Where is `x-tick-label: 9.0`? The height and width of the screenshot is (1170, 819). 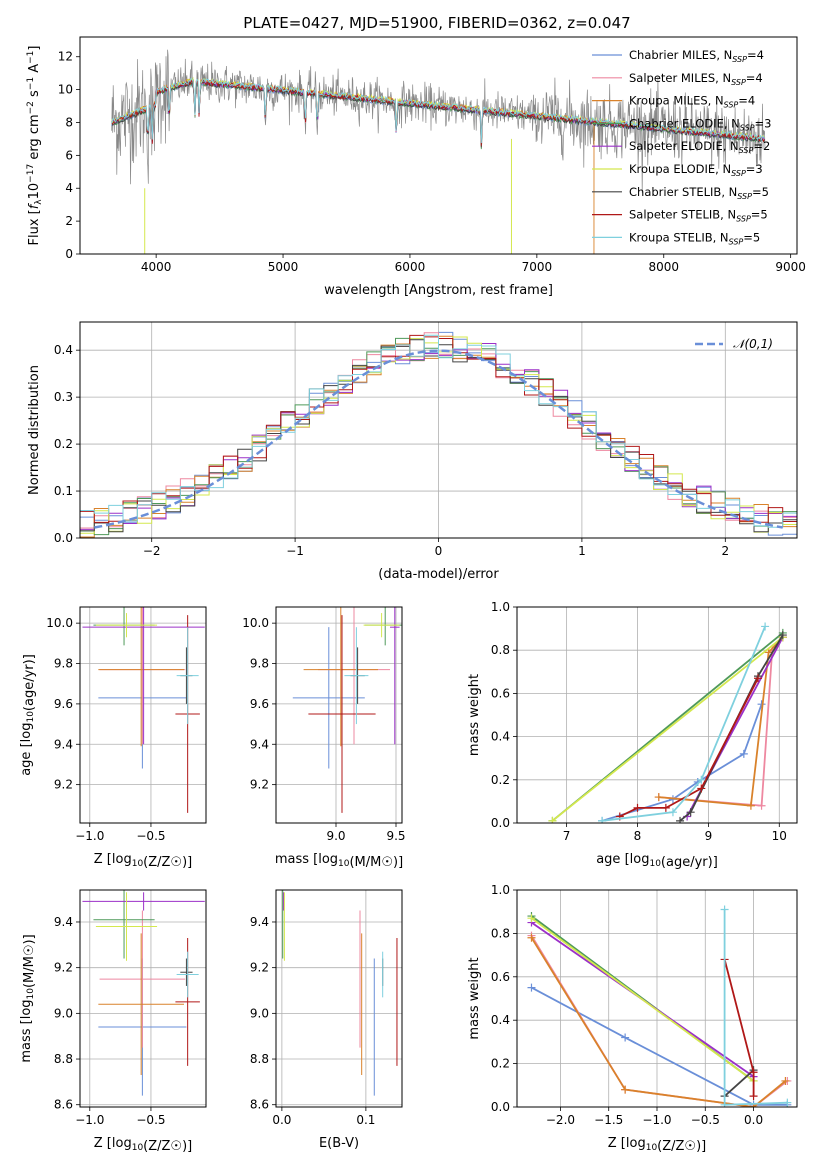
x-tick-label: 9.0 is located at coordinates (335, 836).